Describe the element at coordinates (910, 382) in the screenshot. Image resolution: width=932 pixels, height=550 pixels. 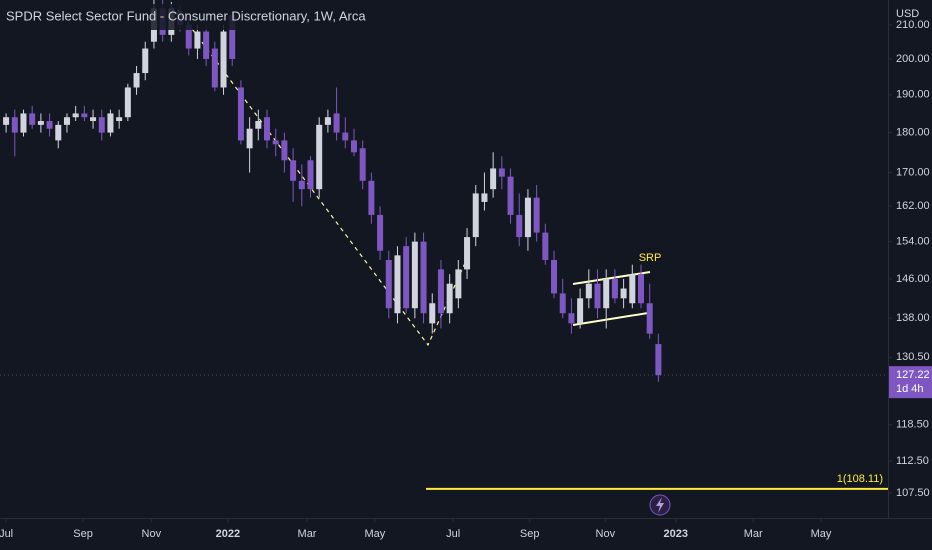
I see `last-price-badge` at that location.